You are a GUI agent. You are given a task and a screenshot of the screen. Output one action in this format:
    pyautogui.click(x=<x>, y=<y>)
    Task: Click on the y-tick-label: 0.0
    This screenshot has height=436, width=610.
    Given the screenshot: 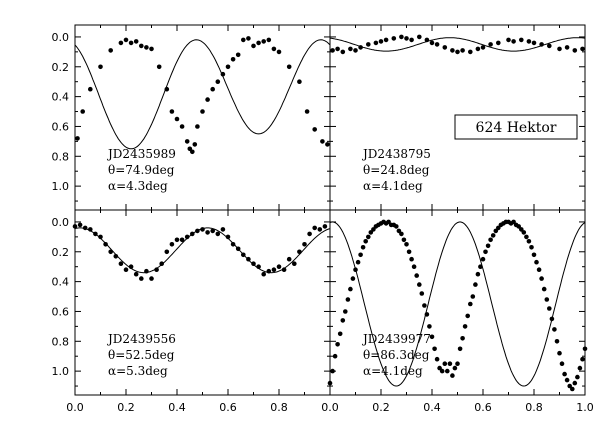 What is the action you would take?
    pyautogui.click(x=61, y=37)
    